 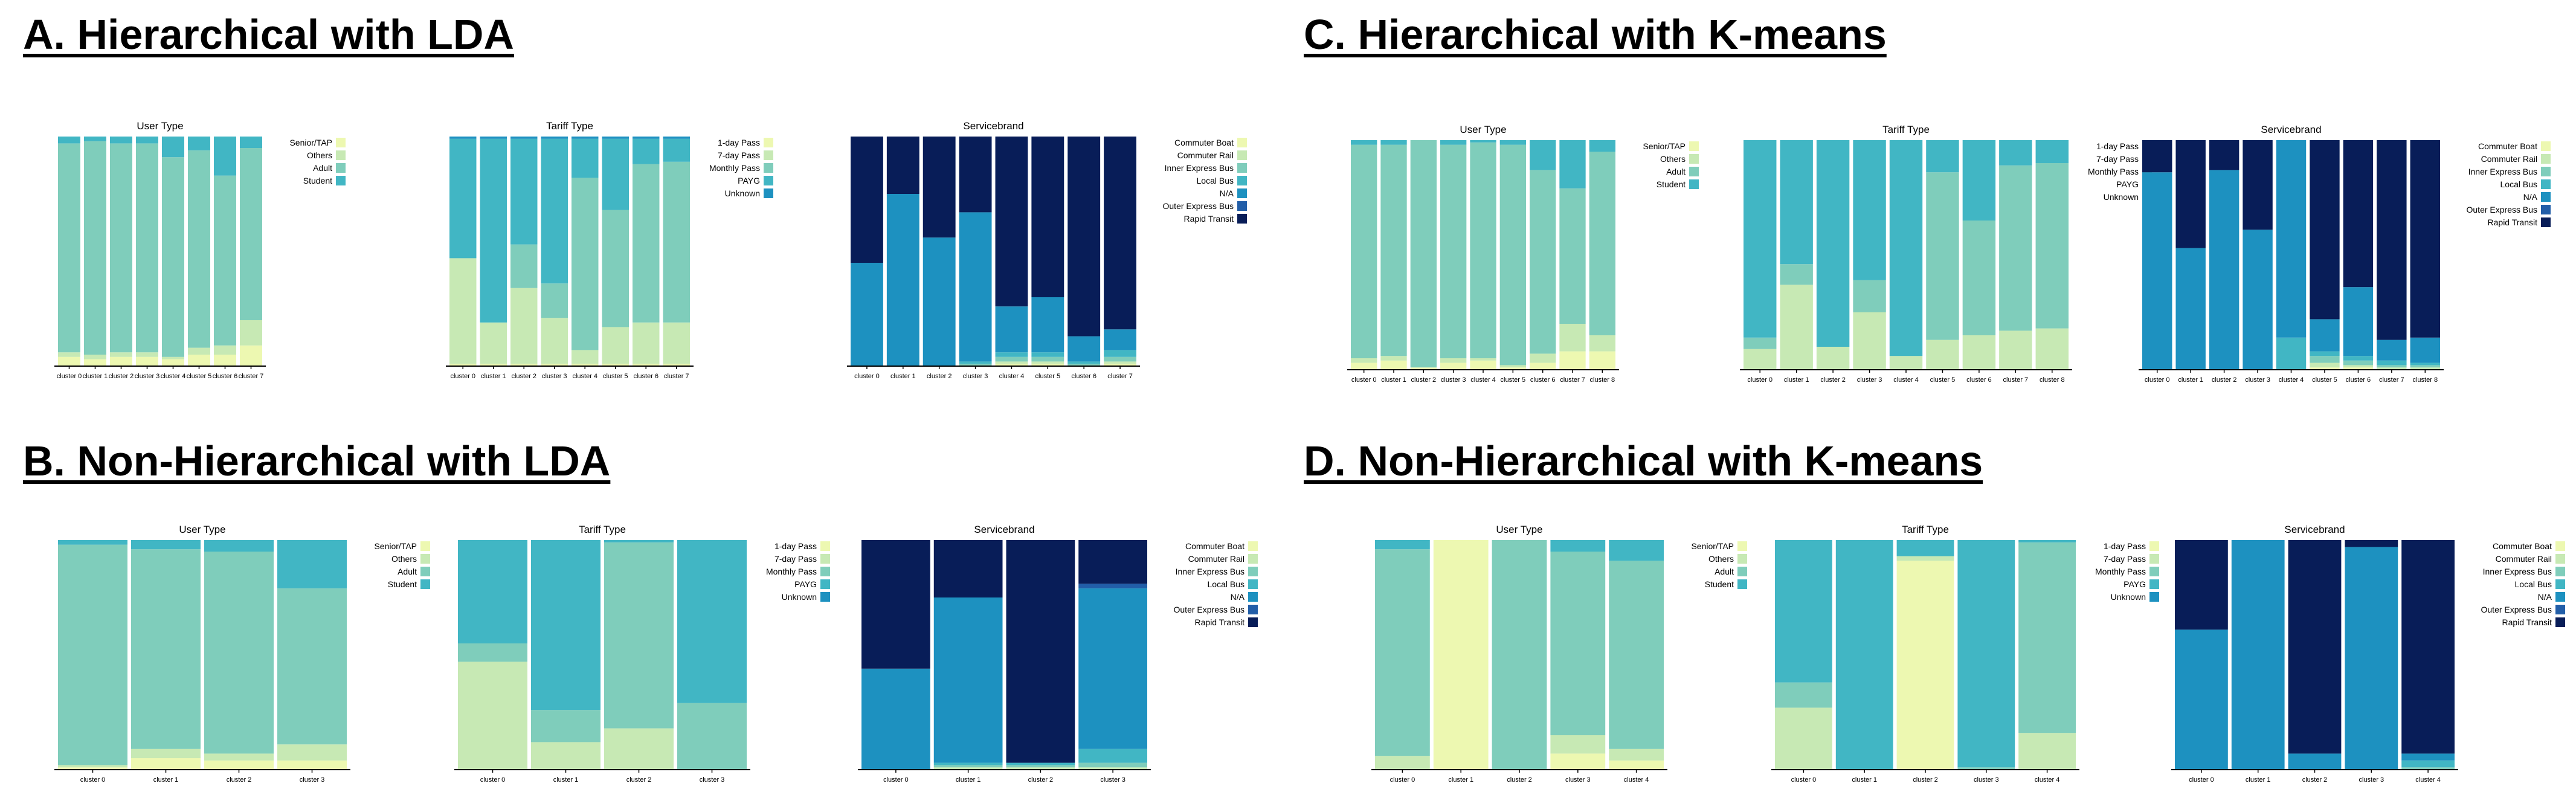 I want to click on legend-label: PAYG, so click(x=2127, y=184).